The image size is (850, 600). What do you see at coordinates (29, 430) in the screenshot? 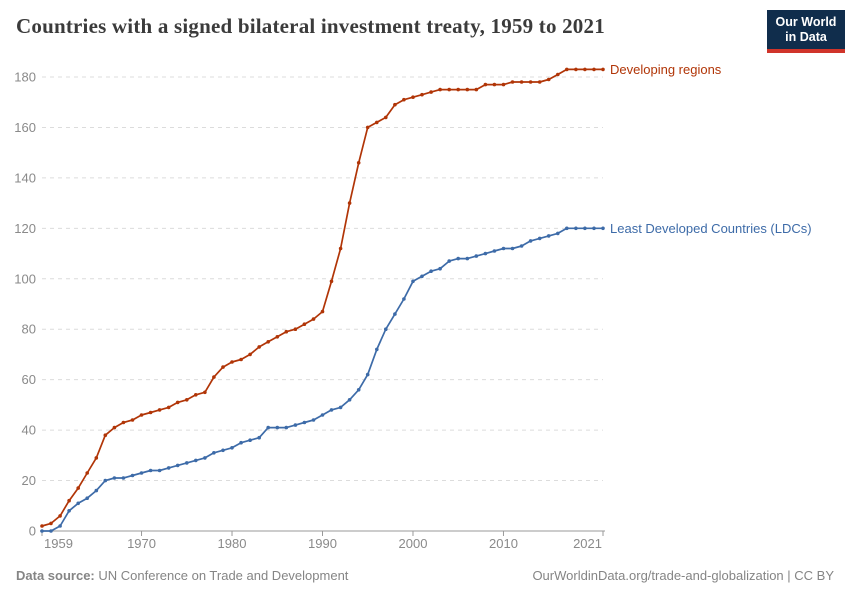
I see `y-tick-label: 40` at bounding box center [29, 430].